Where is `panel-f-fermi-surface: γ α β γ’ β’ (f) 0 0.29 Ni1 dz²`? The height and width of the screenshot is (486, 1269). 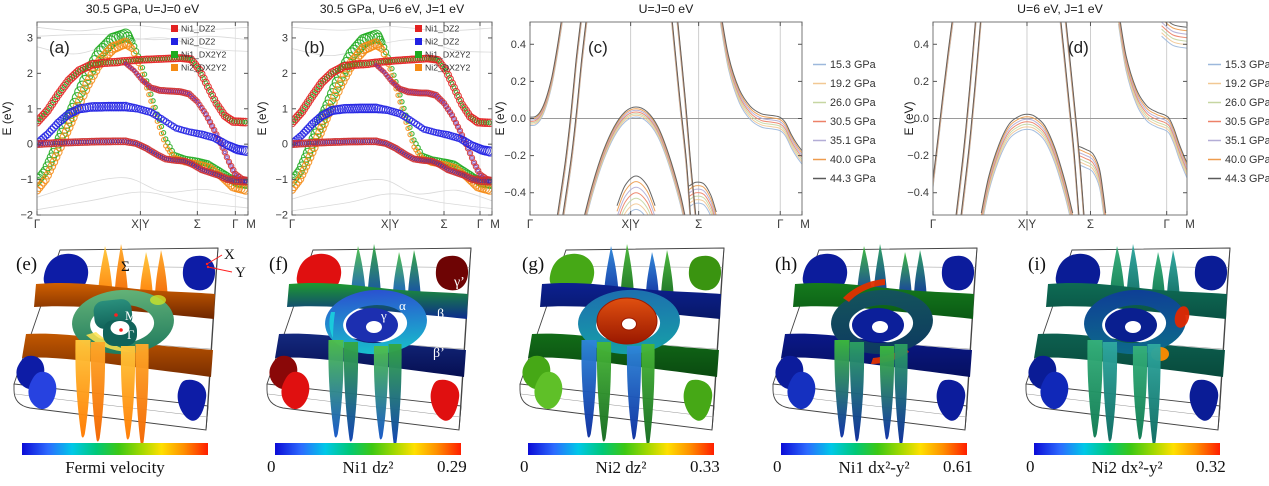 panel-f-fermi-surface: γ α β γ’ β’ (f) 0 0.29 Ni1 dz² is located at coordinates (379, 363).